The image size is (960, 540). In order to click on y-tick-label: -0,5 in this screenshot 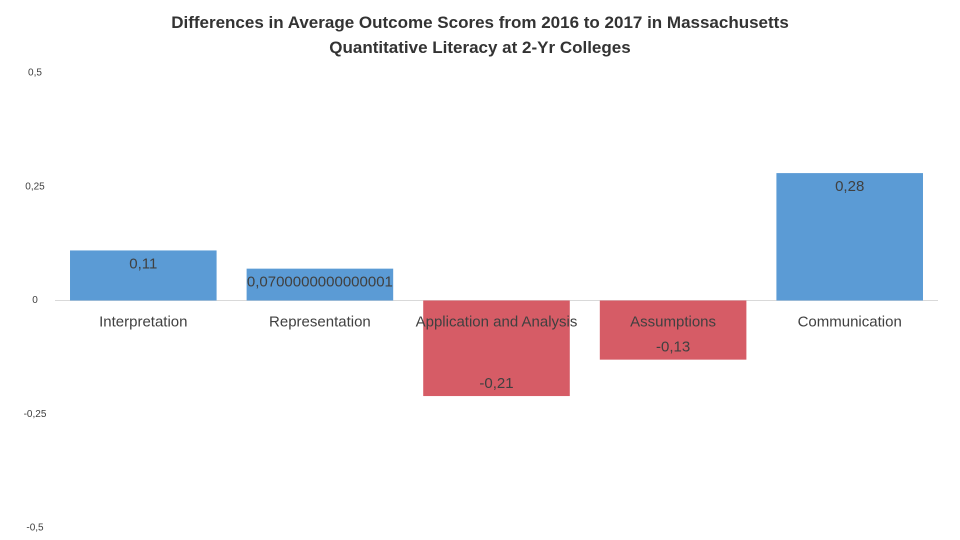, I will do `click(35, 528)`.